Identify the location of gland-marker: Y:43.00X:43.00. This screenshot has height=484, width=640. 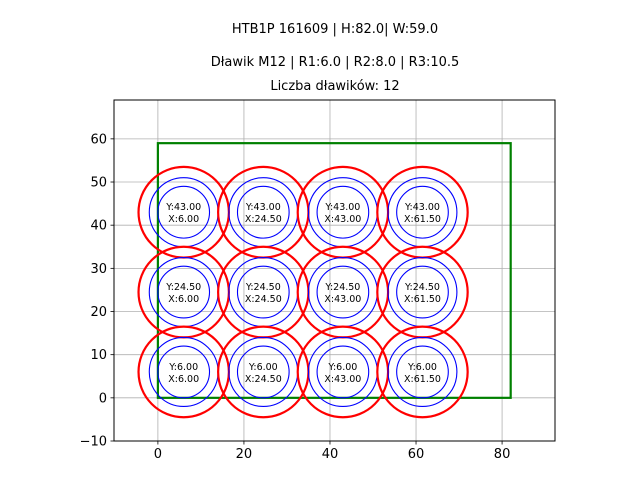
(343, 212).